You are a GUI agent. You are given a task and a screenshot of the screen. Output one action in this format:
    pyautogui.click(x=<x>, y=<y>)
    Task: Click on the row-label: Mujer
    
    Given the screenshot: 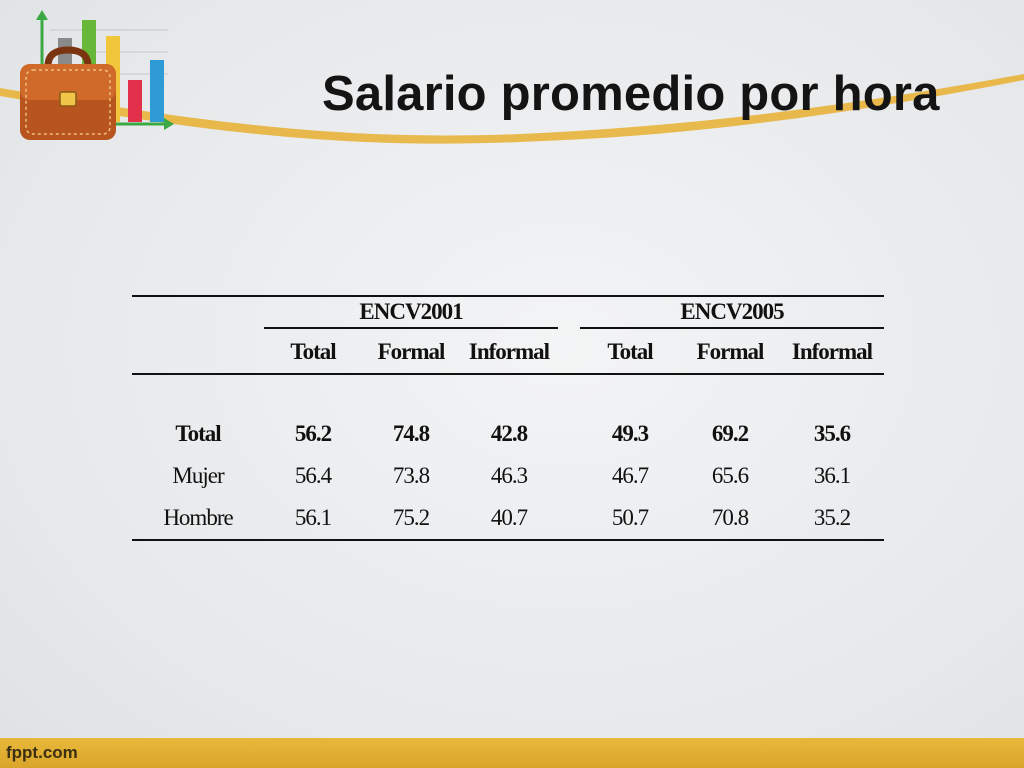 What is the action you would take?
    pyautogui.click(x=198, y=475)
    